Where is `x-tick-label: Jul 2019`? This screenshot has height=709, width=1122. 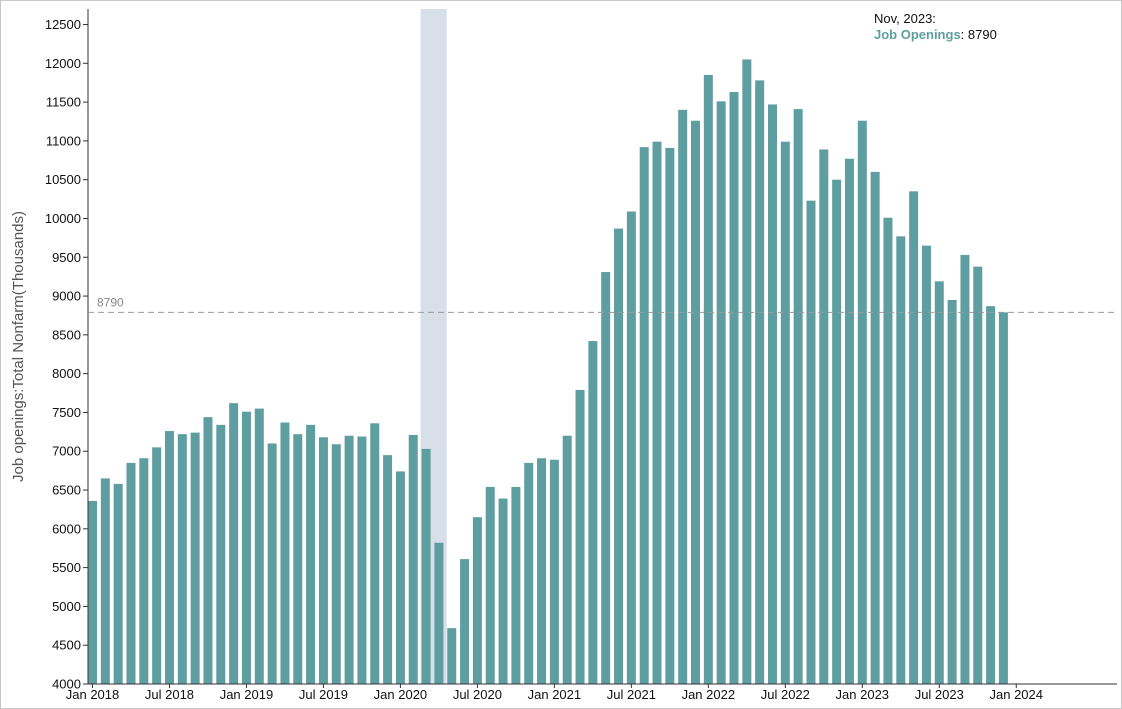
x-tick-label: Jul 2019 is located at coordinates (323, 694).